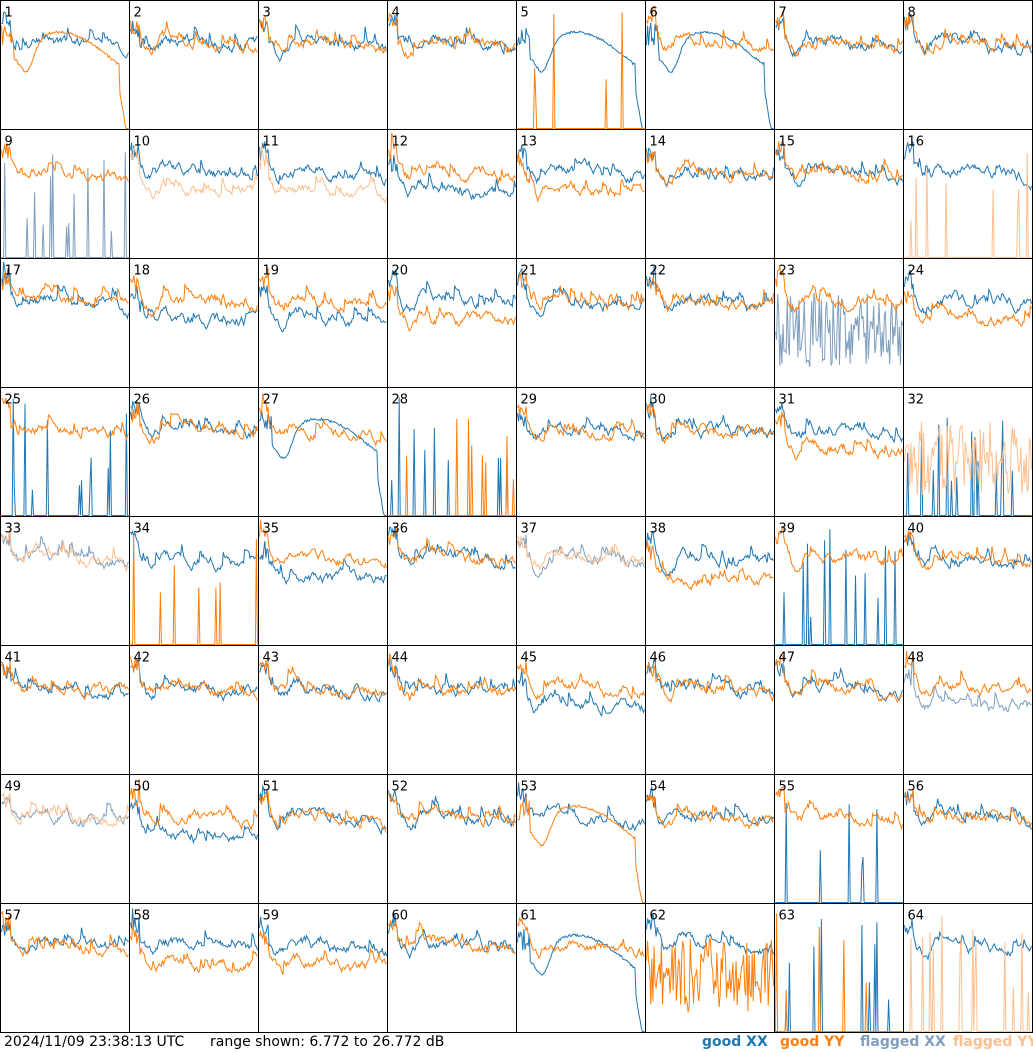  Describe the element at coordinates (142, 916) in the screenshot. I see `panel-label: 58` at that location.